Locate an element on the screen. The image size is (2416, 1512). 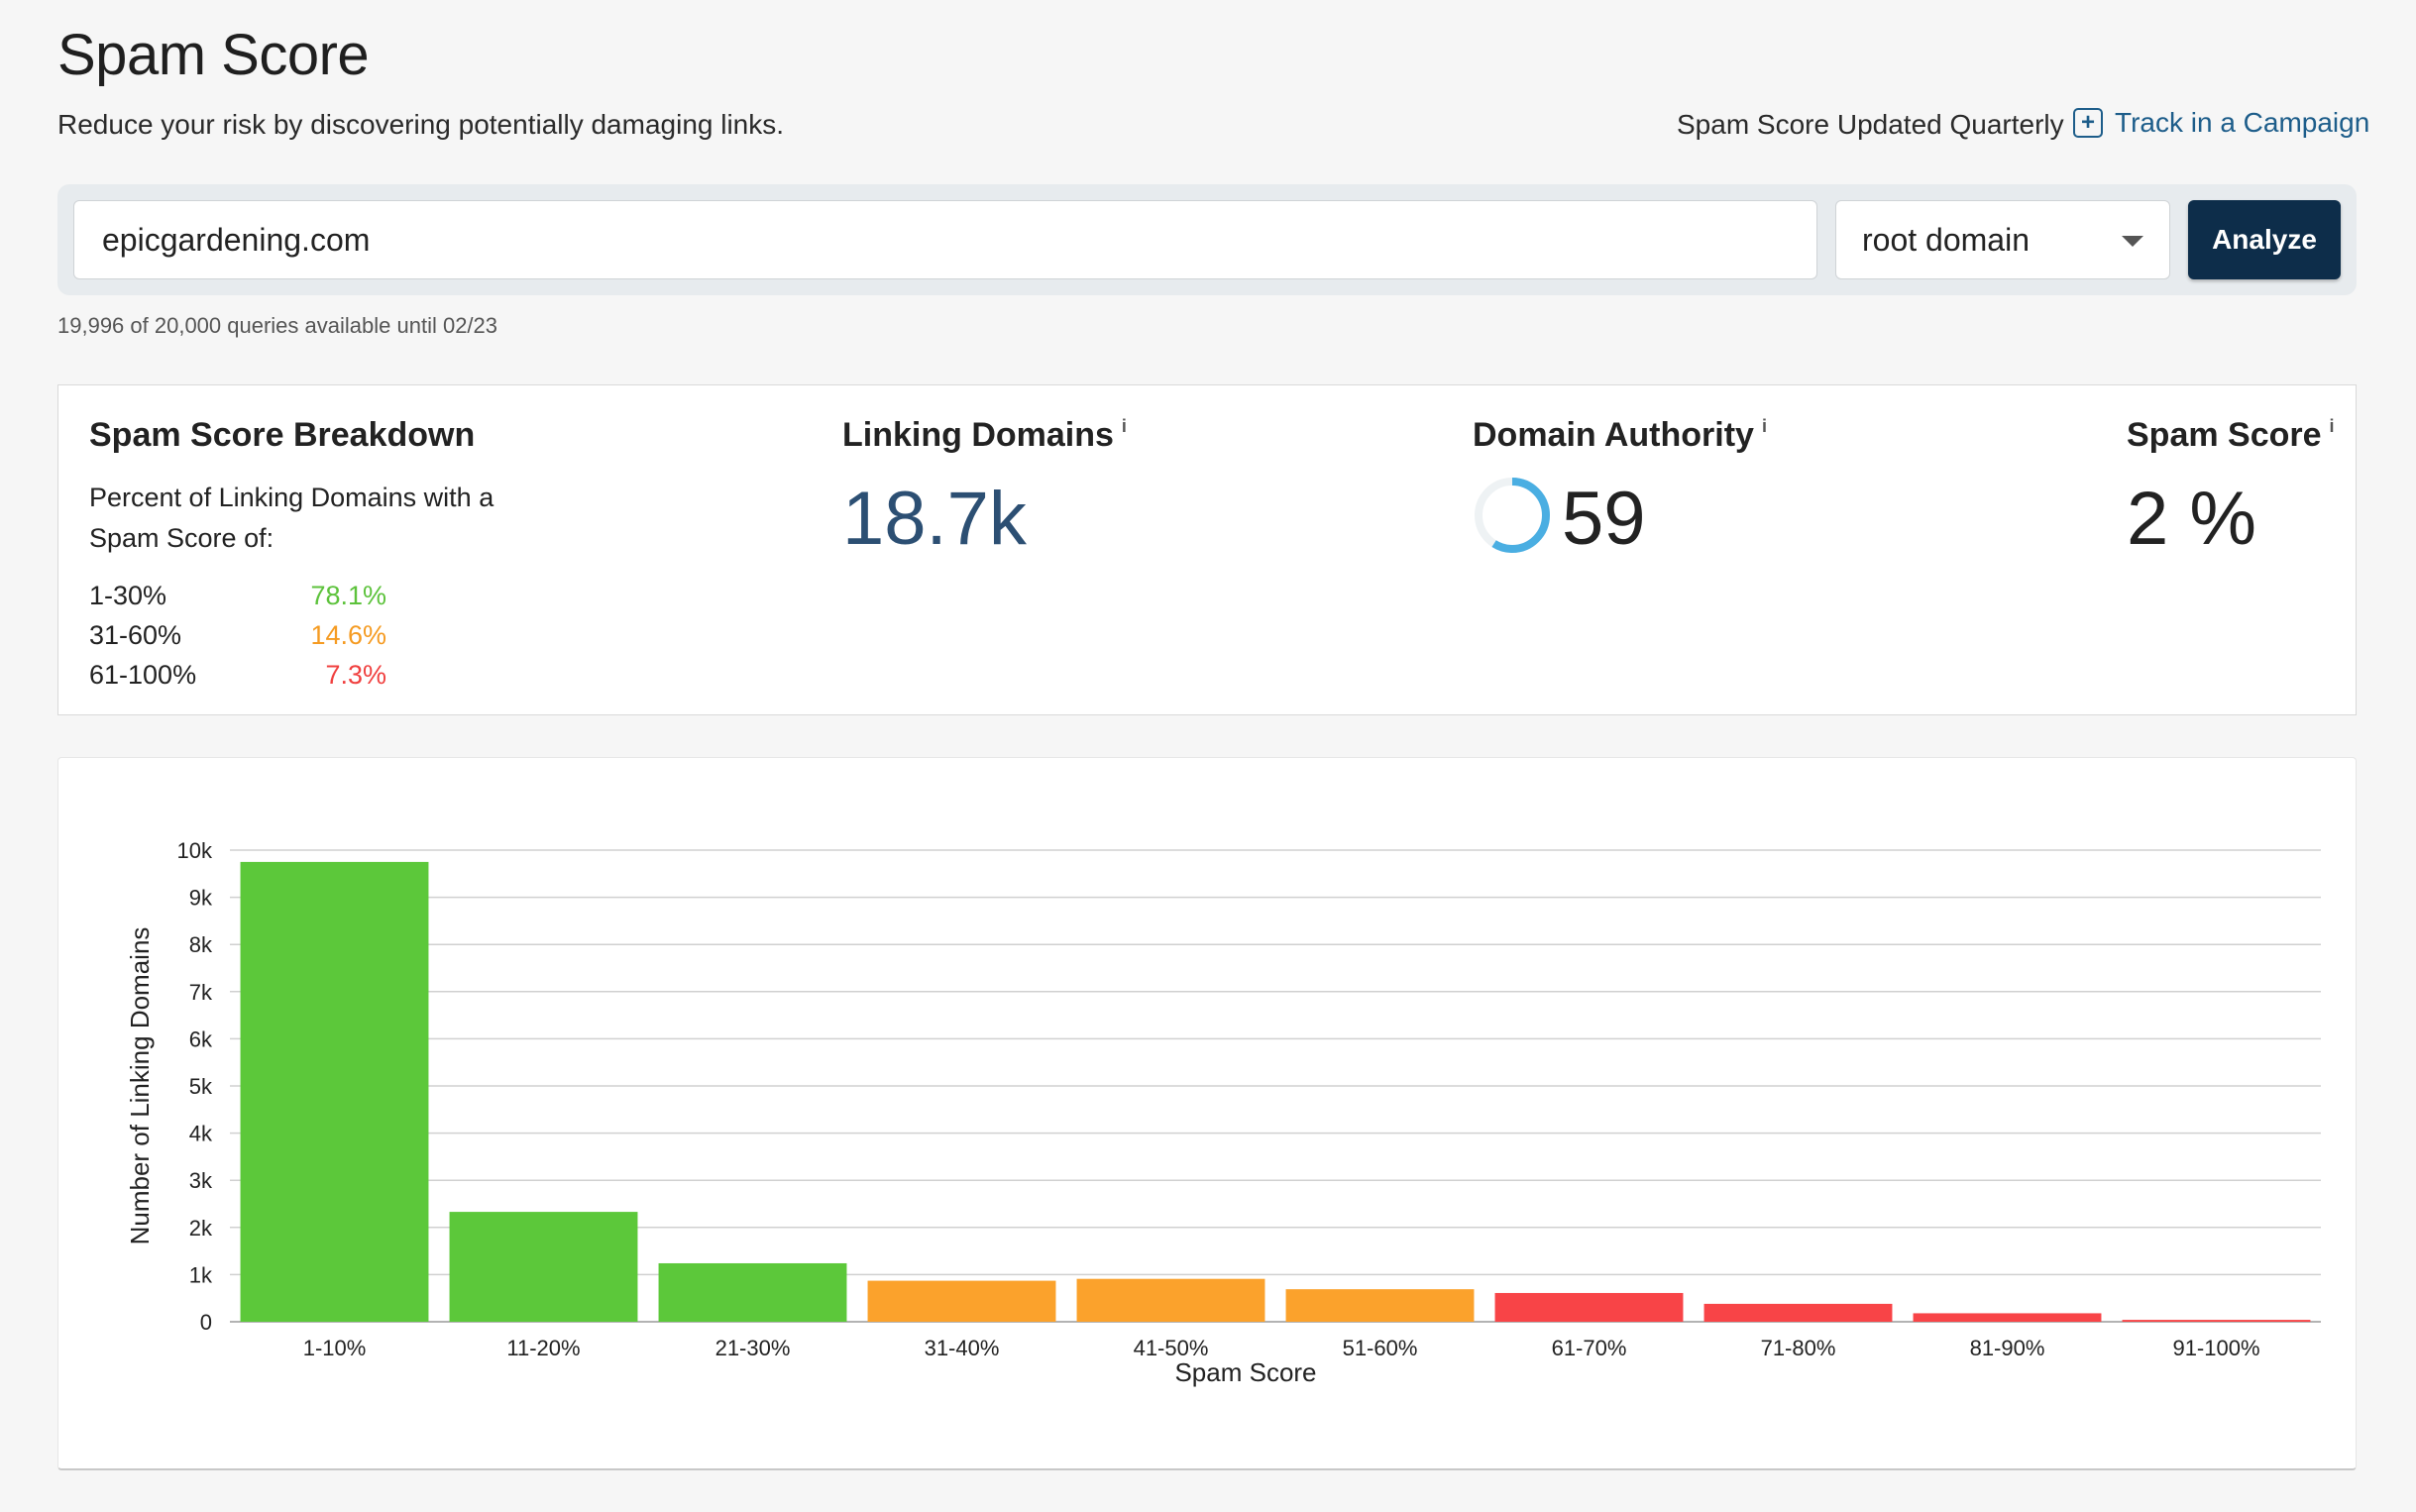
linking-domains-label: Linking Domains i is located at coordinates (984, 436).